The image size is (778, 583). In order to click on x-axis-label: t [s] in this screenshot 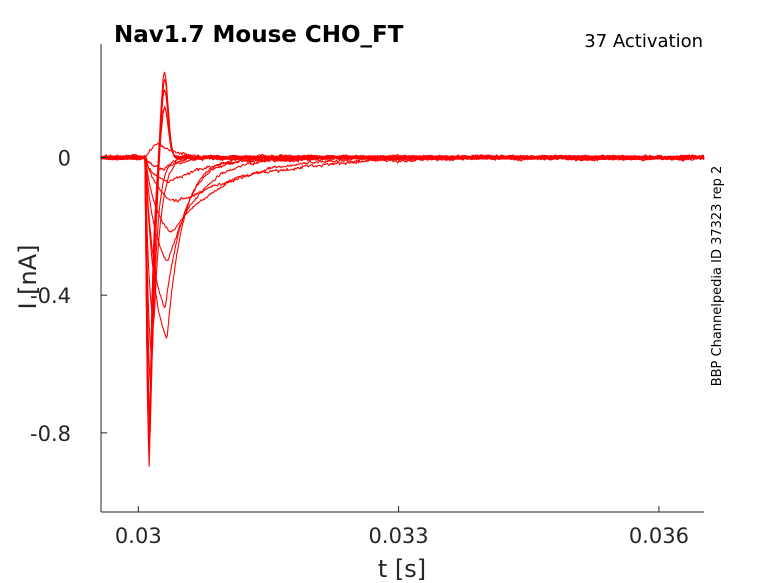, I will do `click(402, 569)`.